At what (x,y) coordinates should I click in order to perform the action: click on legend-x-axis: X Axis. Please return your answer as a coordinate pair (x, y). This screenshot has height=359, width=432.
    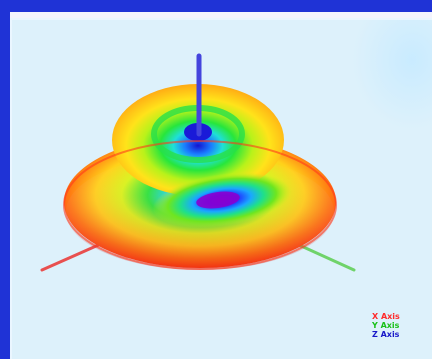
    Looking at the image, I should click on (386, 316).